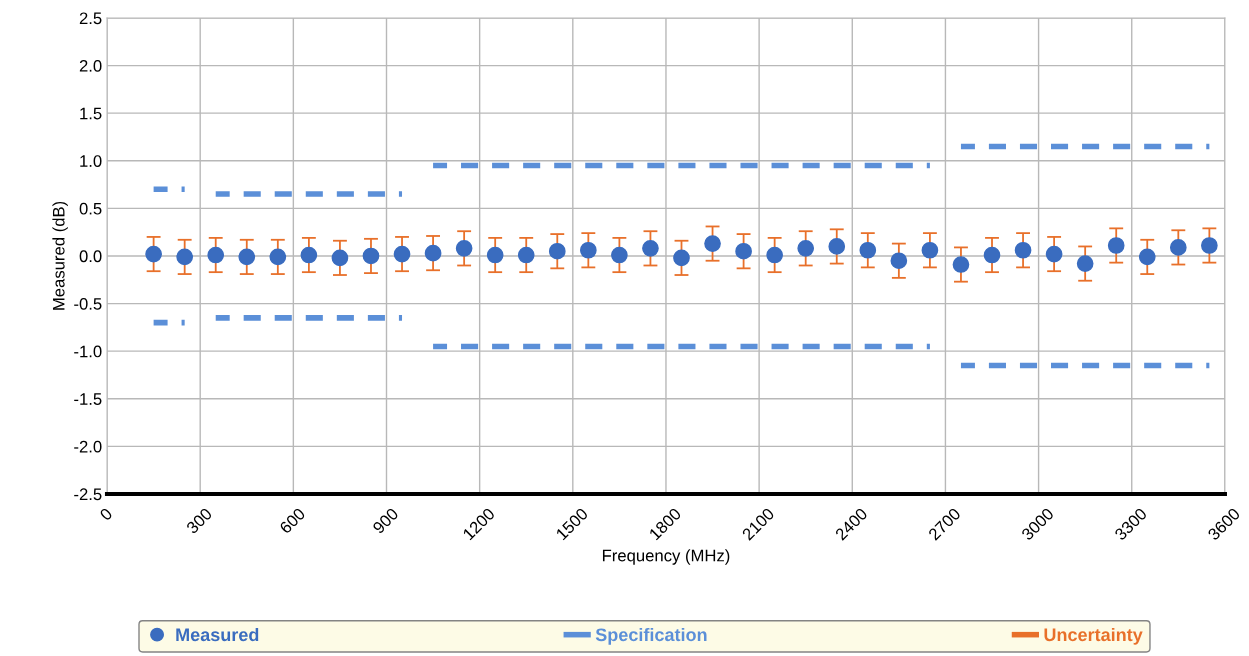 This screenshot has height=656, width=1249. I want to click on y-tick-label: 2.0, so click(90, 65).